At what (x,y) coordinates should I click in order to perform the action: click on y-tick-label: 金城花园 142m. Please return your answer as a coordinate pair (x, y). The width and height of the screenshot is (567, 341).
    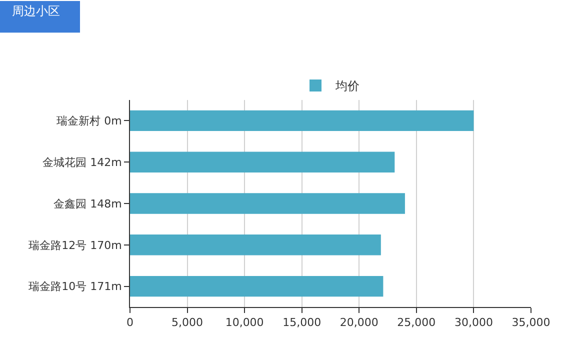
    Looking at the image, I should click on (82, 162).